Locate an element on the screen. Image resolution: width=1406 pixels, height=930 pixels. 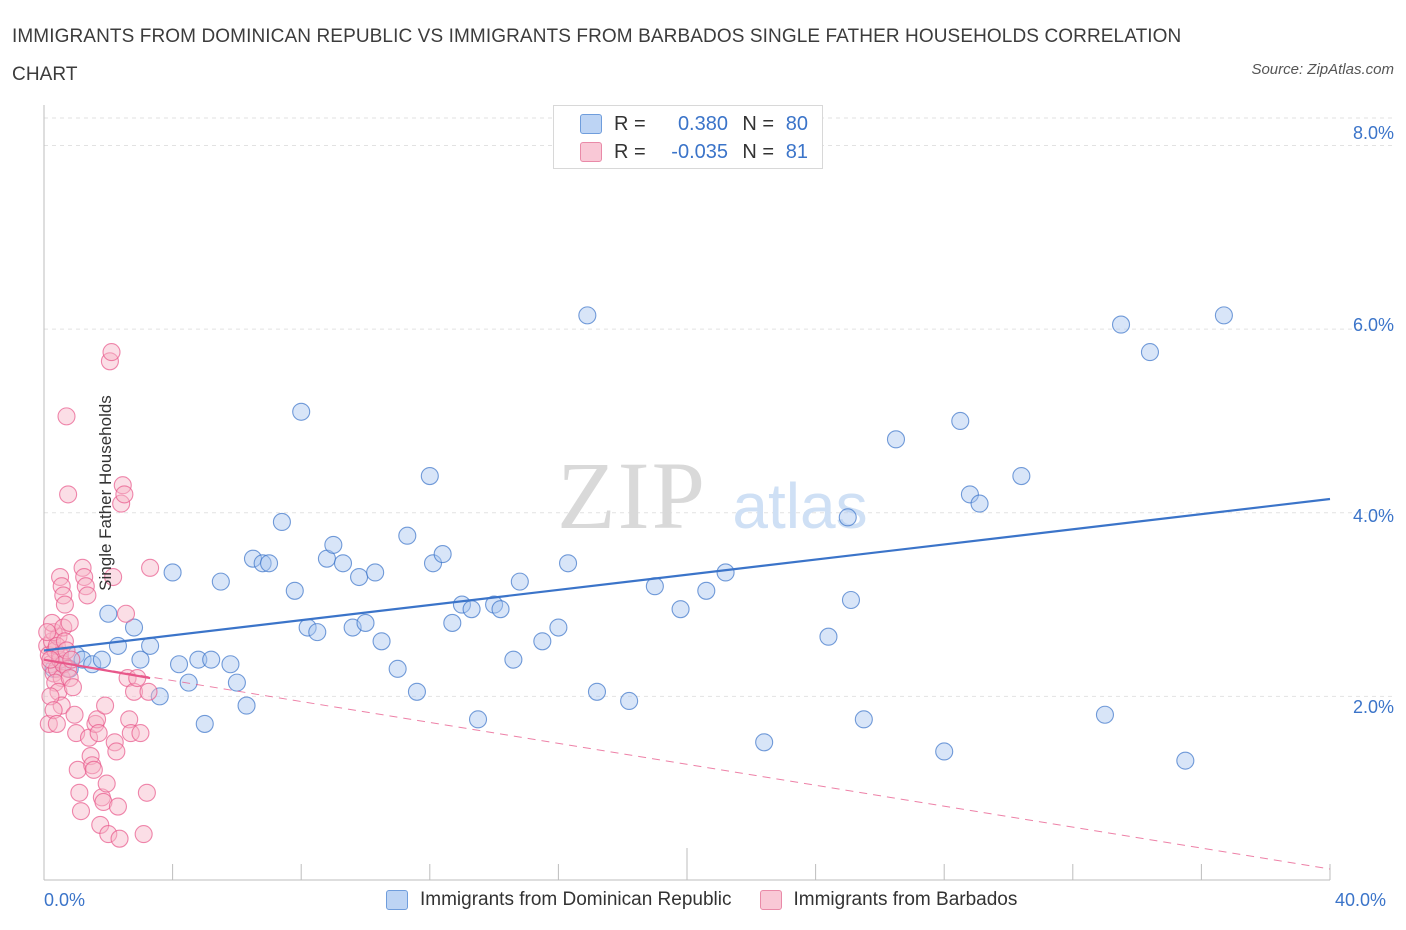
legend-r-label: R = is located at coordinates (630, 123).